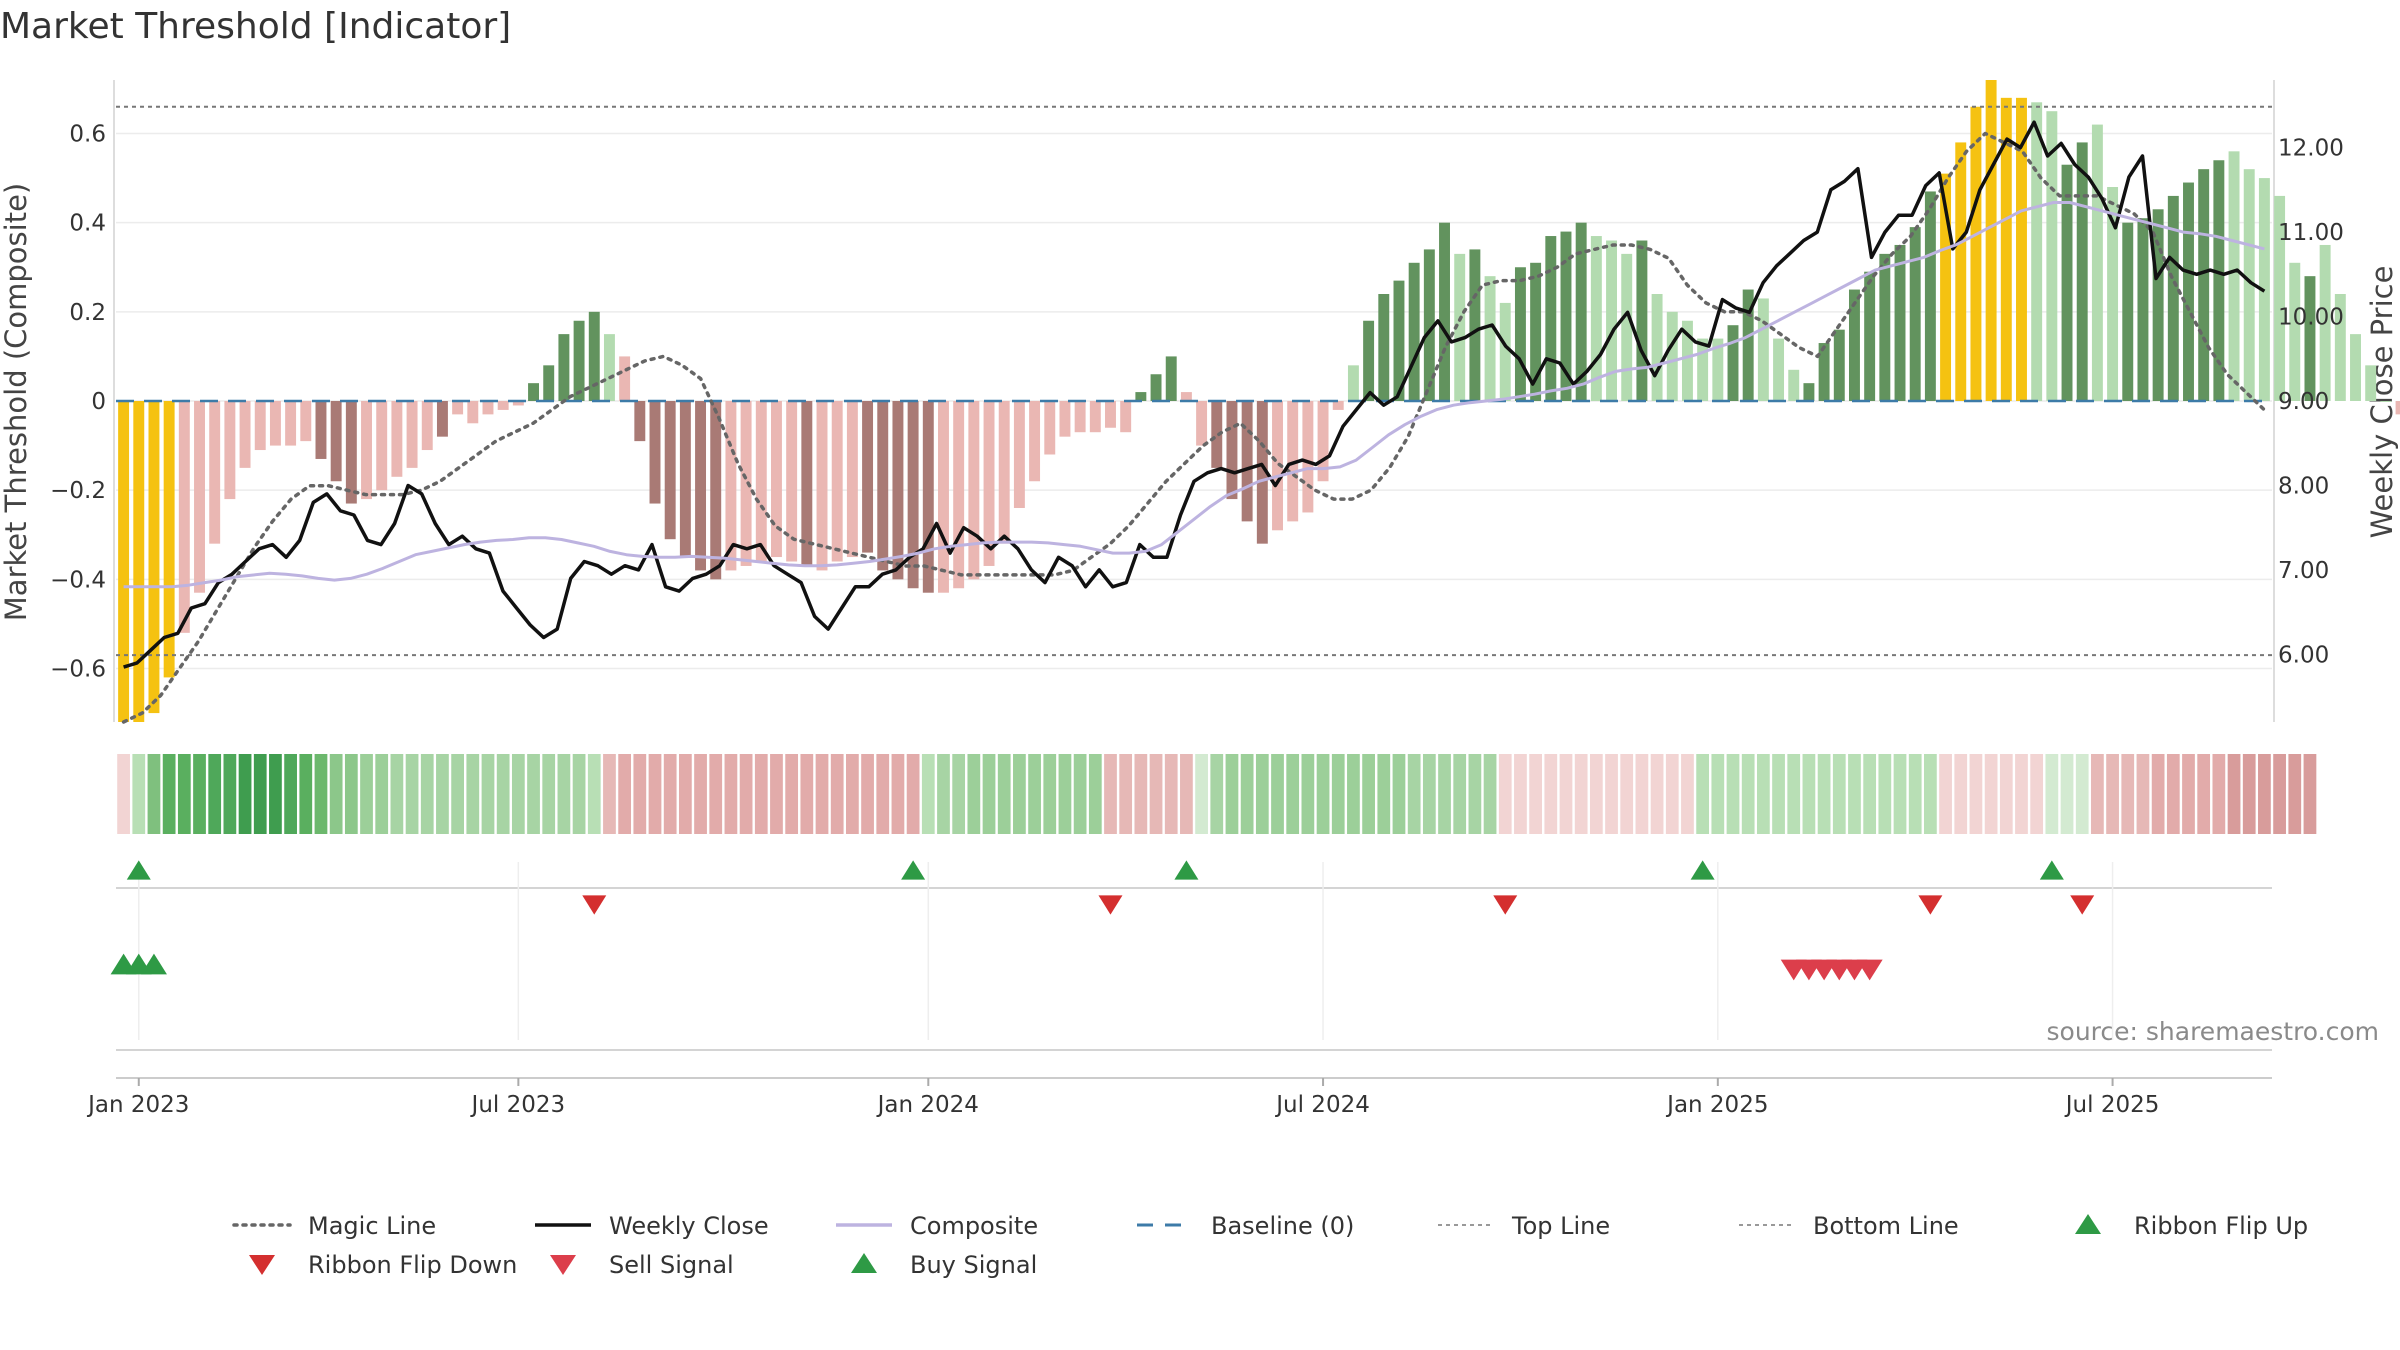 This screenshot has height=1350, width=2400. I want to click on legend-label: Baseline (0), so click(1282, 1226).